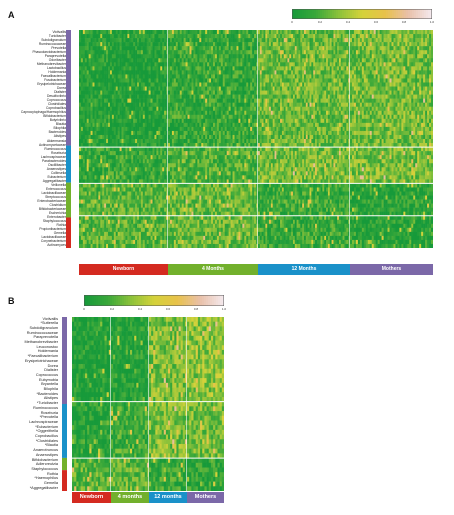 This screenshot has width=454, height=515. Describe the element at coordinates (404, 22) in the screenshot. I see `colorbar-tick-label: 0.8` at that location.